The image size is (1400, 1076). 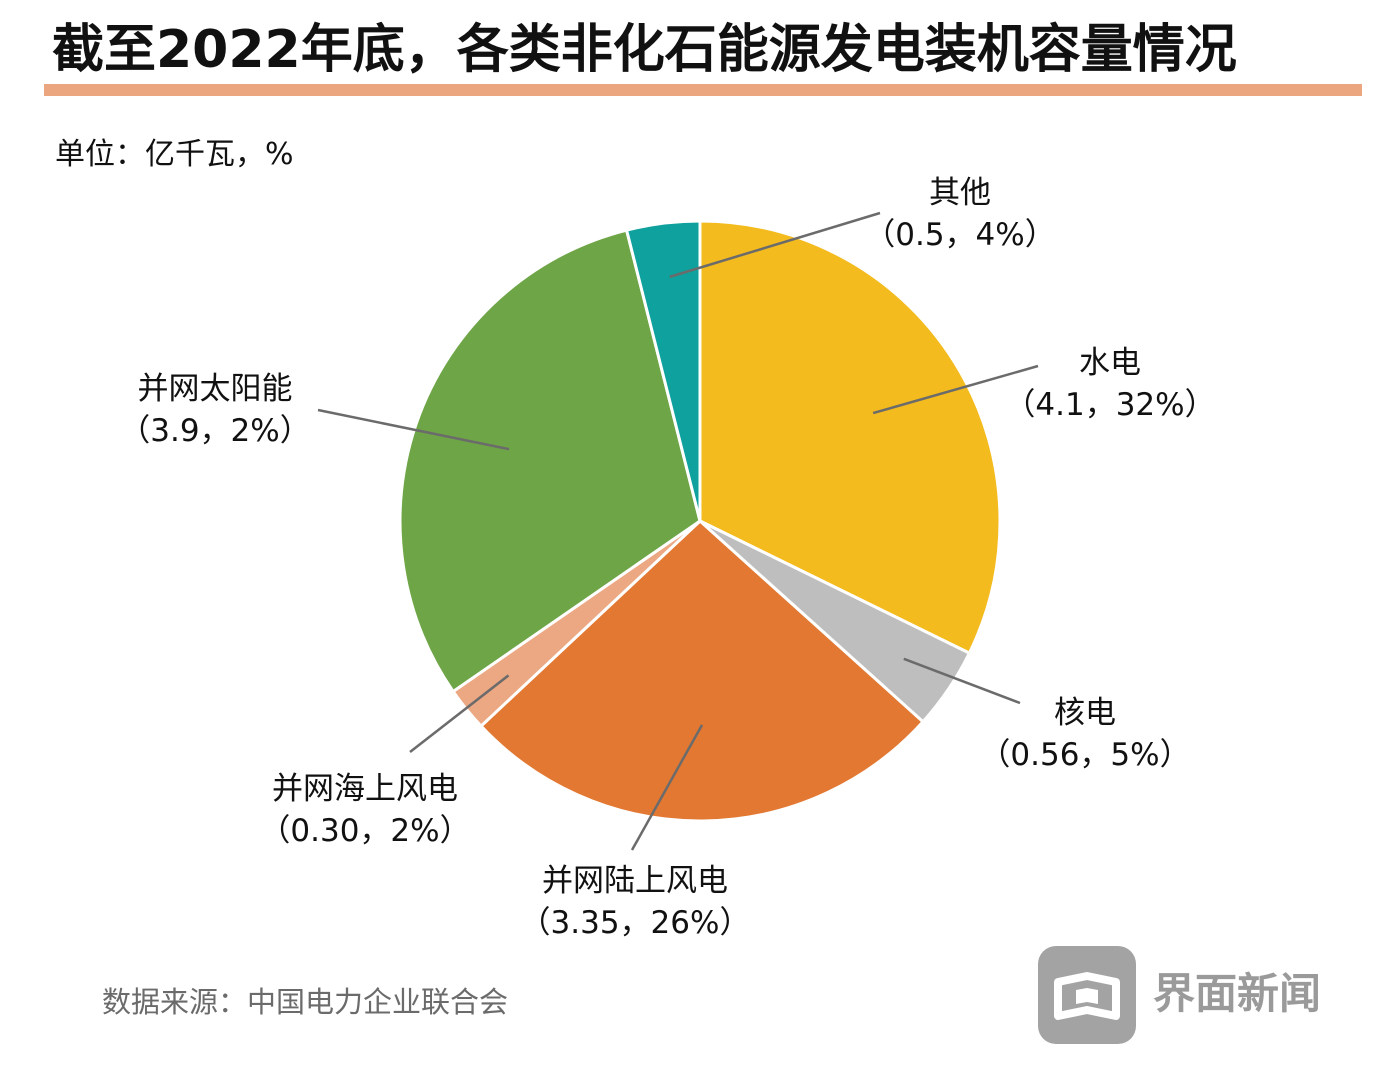 What do you see at coordinates (215, 431) in the screenshot?
I see `slice-value: （3.9，2%）` at bounding box center [215, 431].